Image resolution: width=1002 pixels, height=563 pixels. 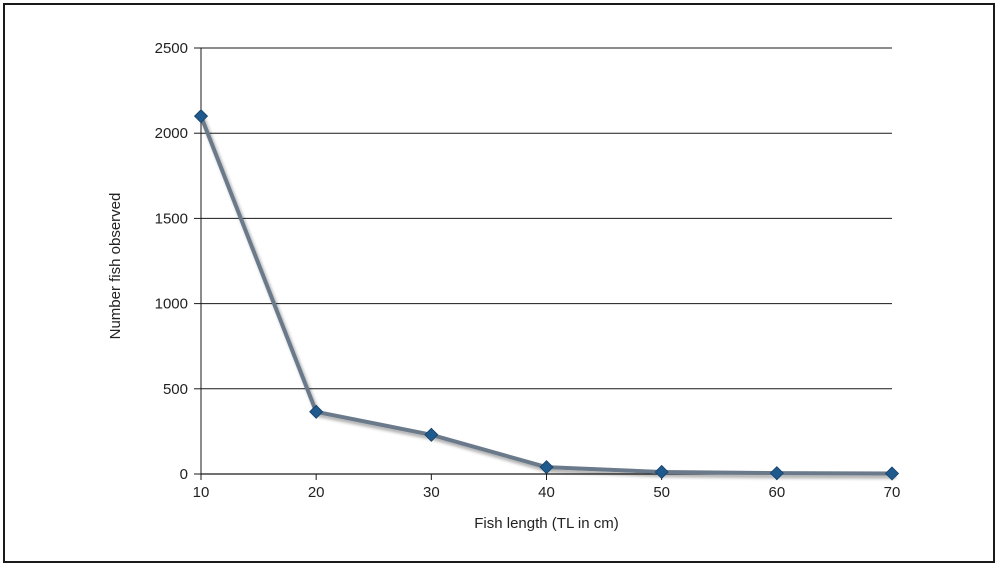 I want to click on x-tick-labels: 10 20 30 40 50 60 70, so click(x=547, y=492).